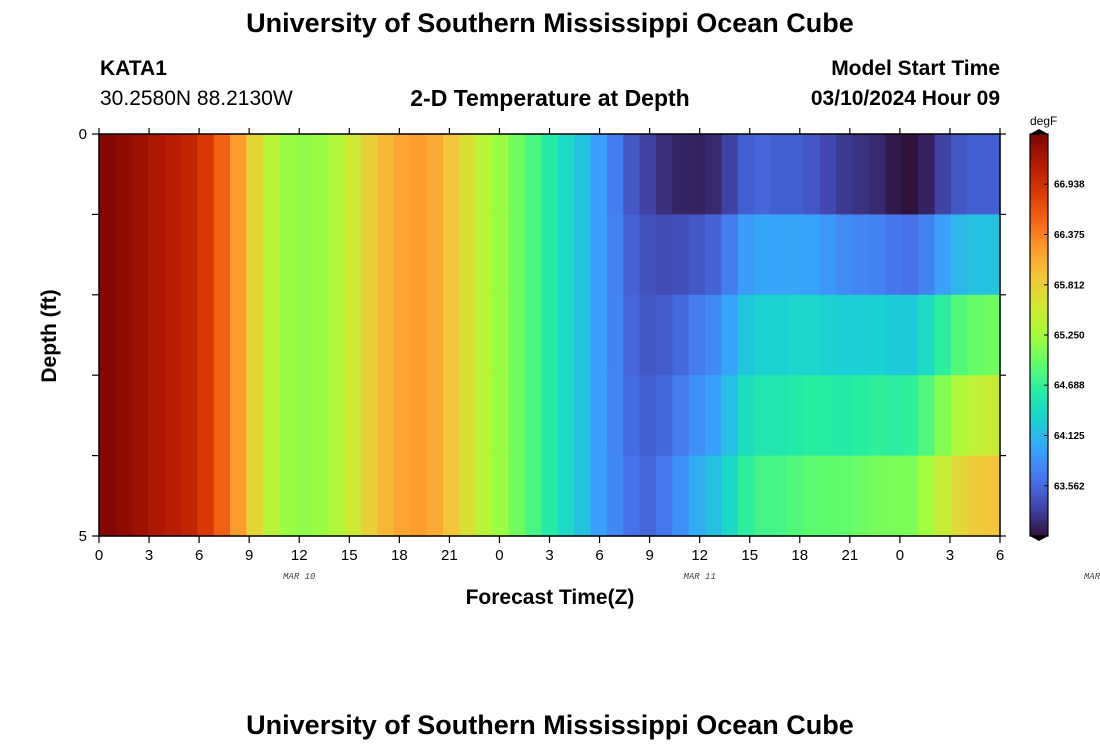 This screenshot has width=1100, height=750. I want to click on colorbar-top-cap, so click(1039, 131).